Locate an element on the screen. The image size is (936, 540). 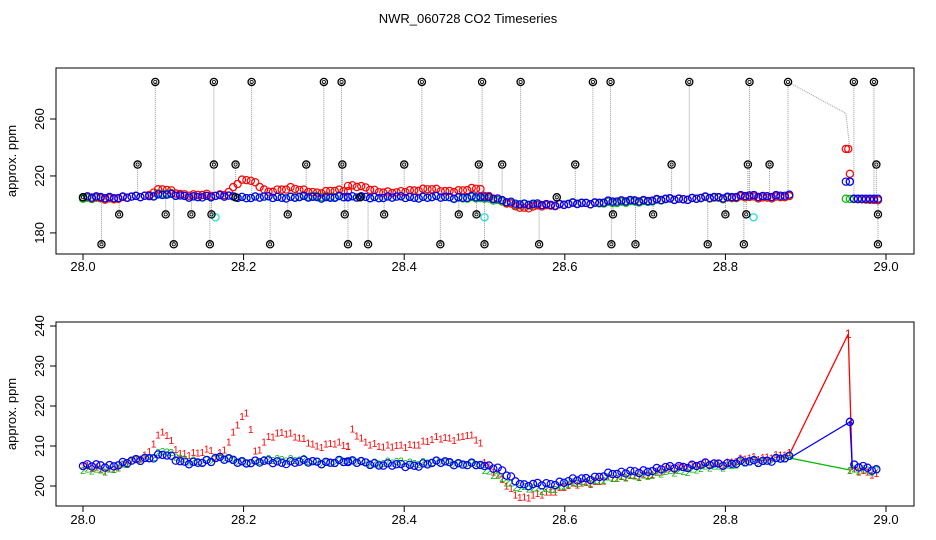
x-tick-label: 28.4 is located at coordinates (404, 266).